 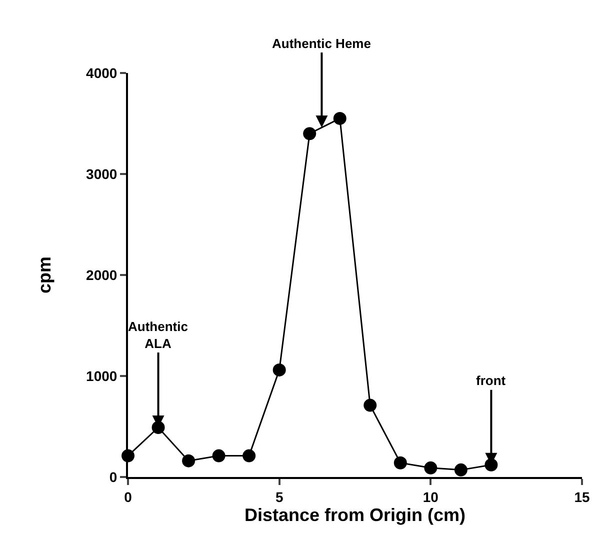 What do you see at coordinates (102, 174) in the screenshot?
I see `y-tick-label: 3000` at bounding box center [102, 174].